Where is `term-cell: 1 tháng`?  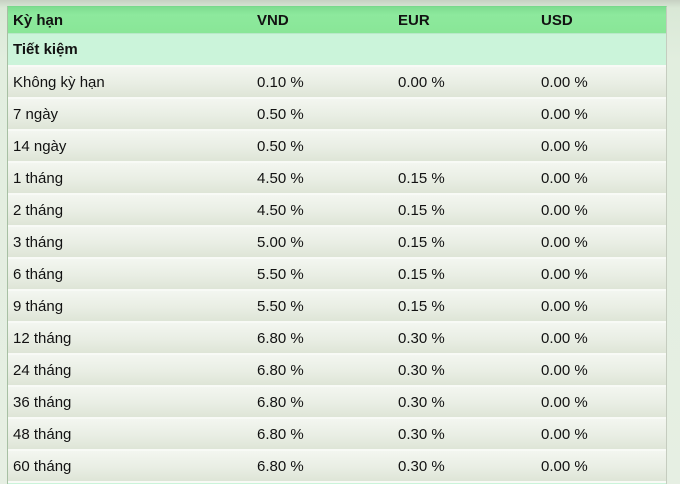
term-cell: 1 tháng is located at coordinates (38, 178).